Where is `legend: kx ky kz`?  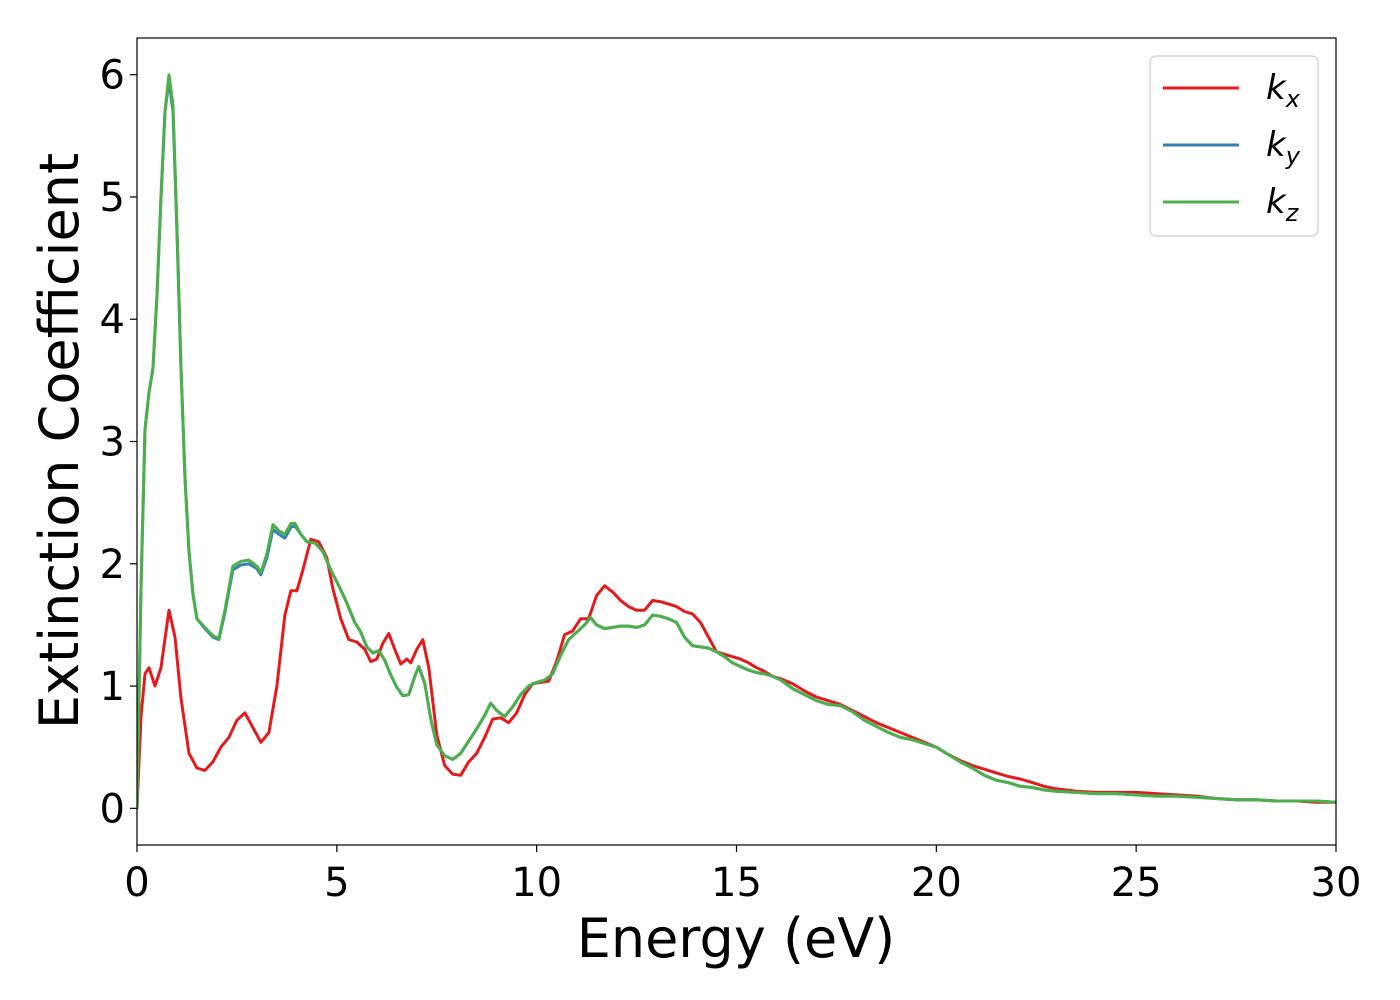 legend: kx ky kz is located at coordinates (1234, 146).